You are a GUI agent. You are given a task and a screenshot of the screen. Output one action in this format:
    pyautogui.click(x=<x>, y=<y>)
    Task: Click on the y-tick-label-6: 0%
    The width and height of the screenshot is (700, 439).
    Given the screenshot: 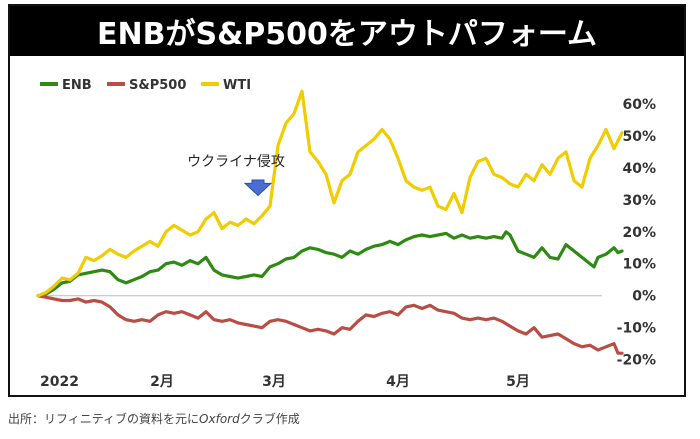 What is the action you would take?
    pyautogui.click(x=644, y=297)
    